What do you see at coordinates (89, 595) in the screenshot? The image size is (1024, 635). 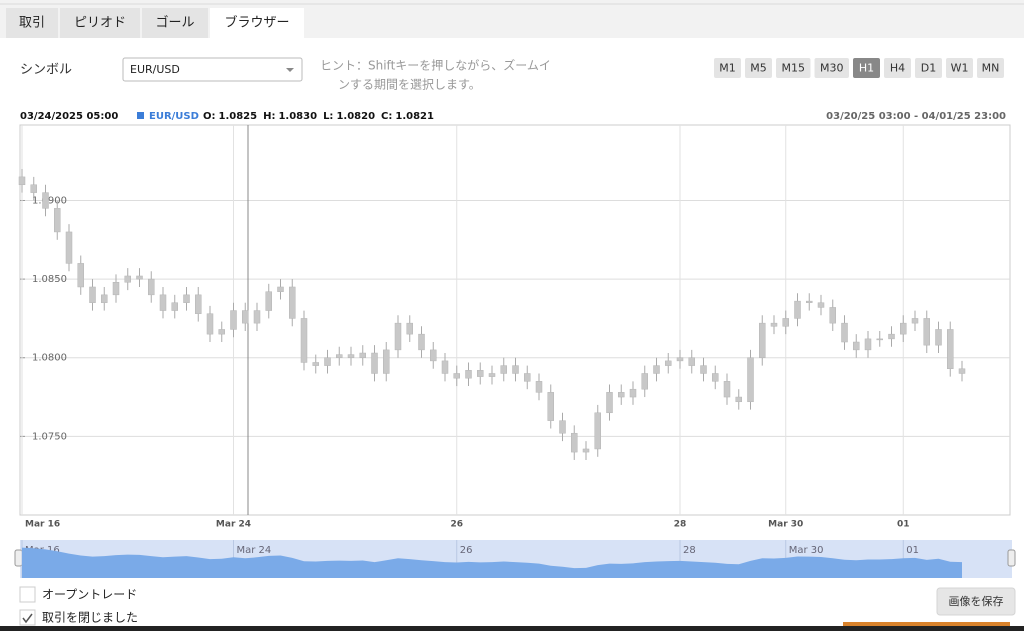 I see `checkbox-label: オープントレード` at bounding box center [89, 595].